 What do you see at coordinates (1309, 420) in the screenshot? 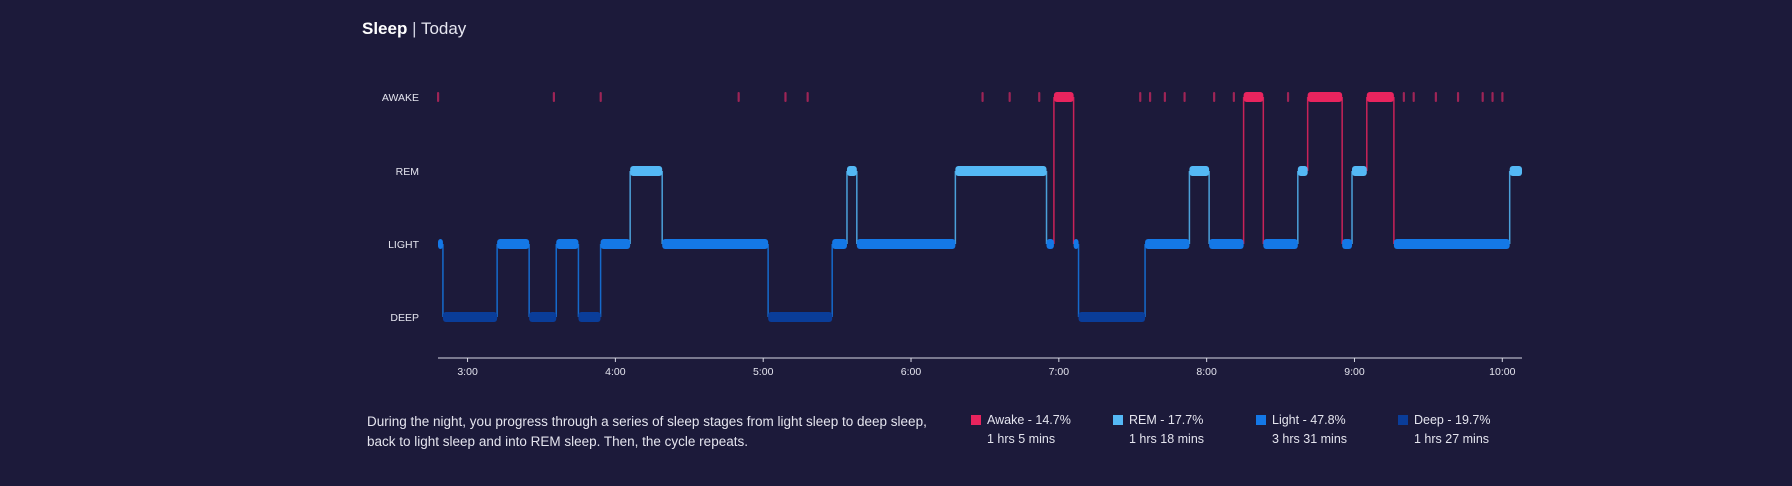
I see `legend-label: Light - 47.8%` at bounding box center [1309, 420].